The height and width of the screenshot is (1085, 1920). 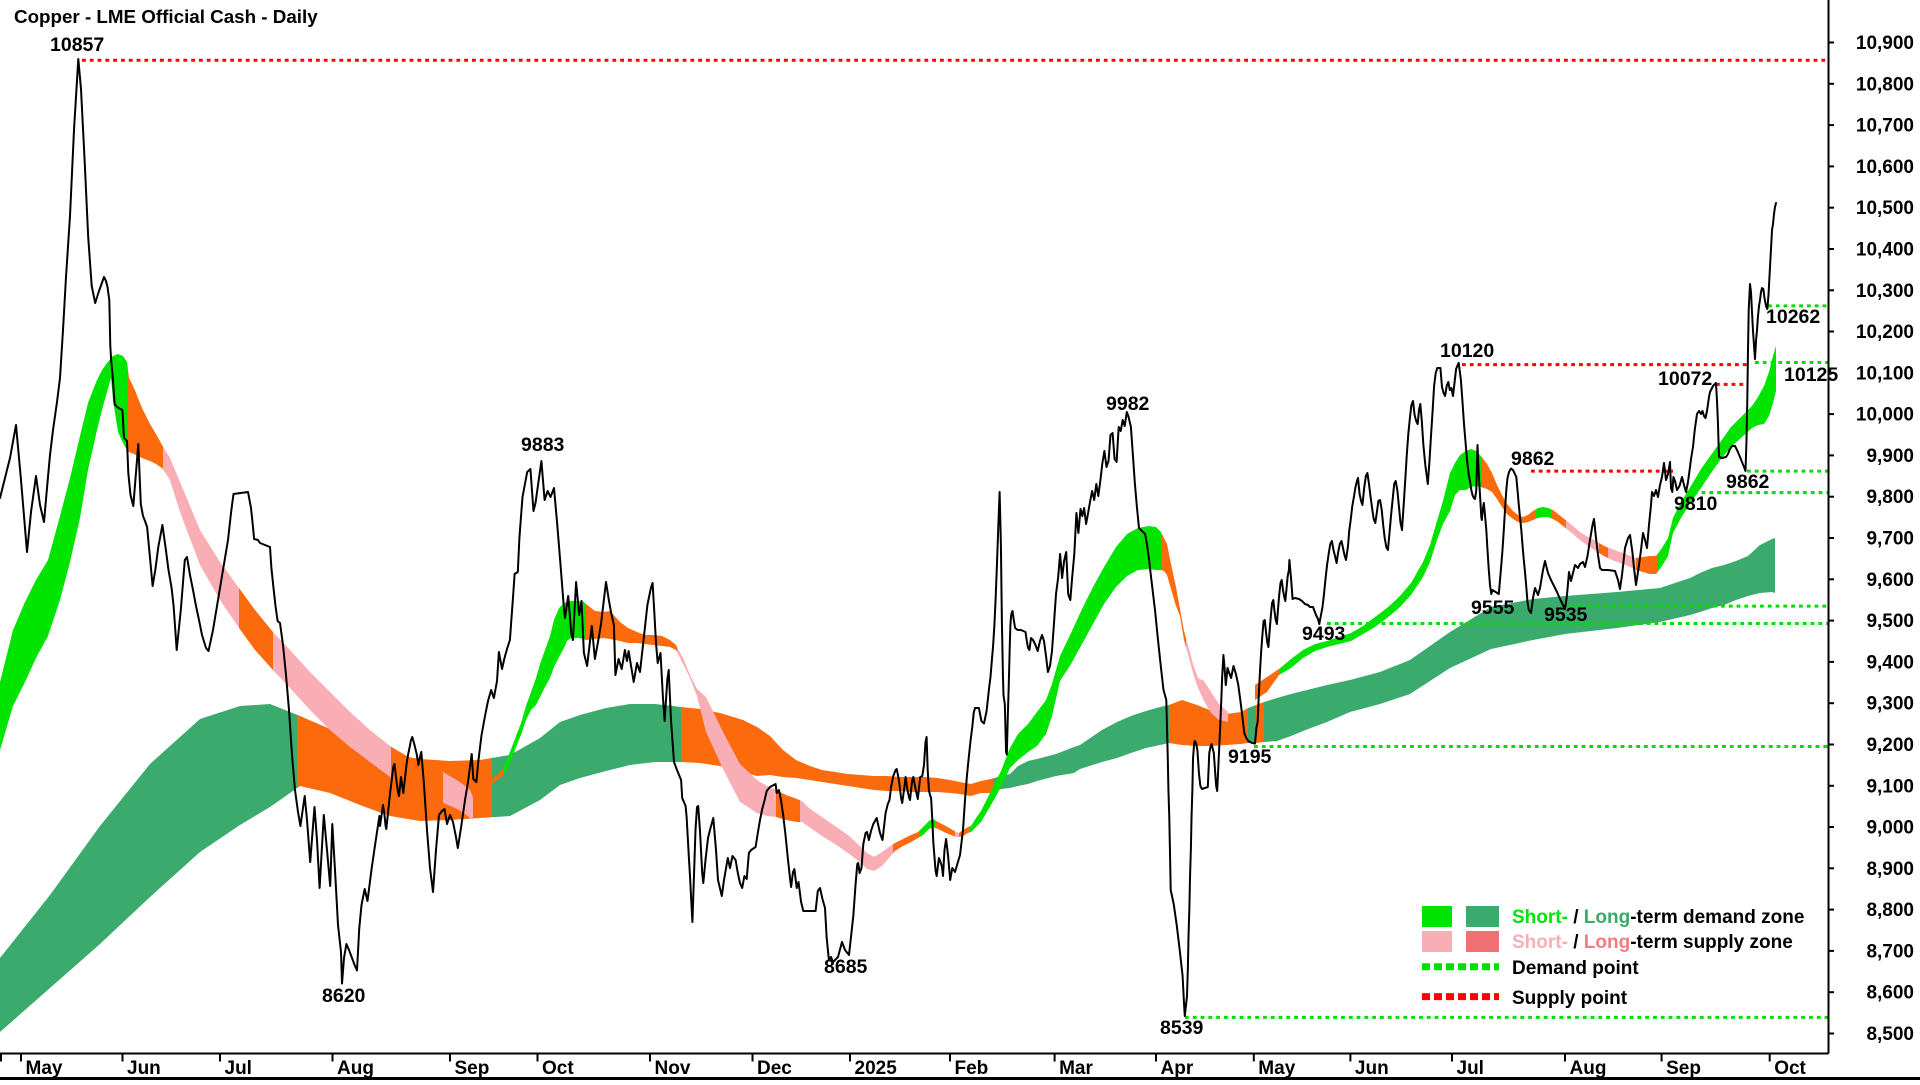 What do you see at coordinates (673, 1068) in the screenshot?
I see `svg-text: Nov` at bounding box center [673, 1068].